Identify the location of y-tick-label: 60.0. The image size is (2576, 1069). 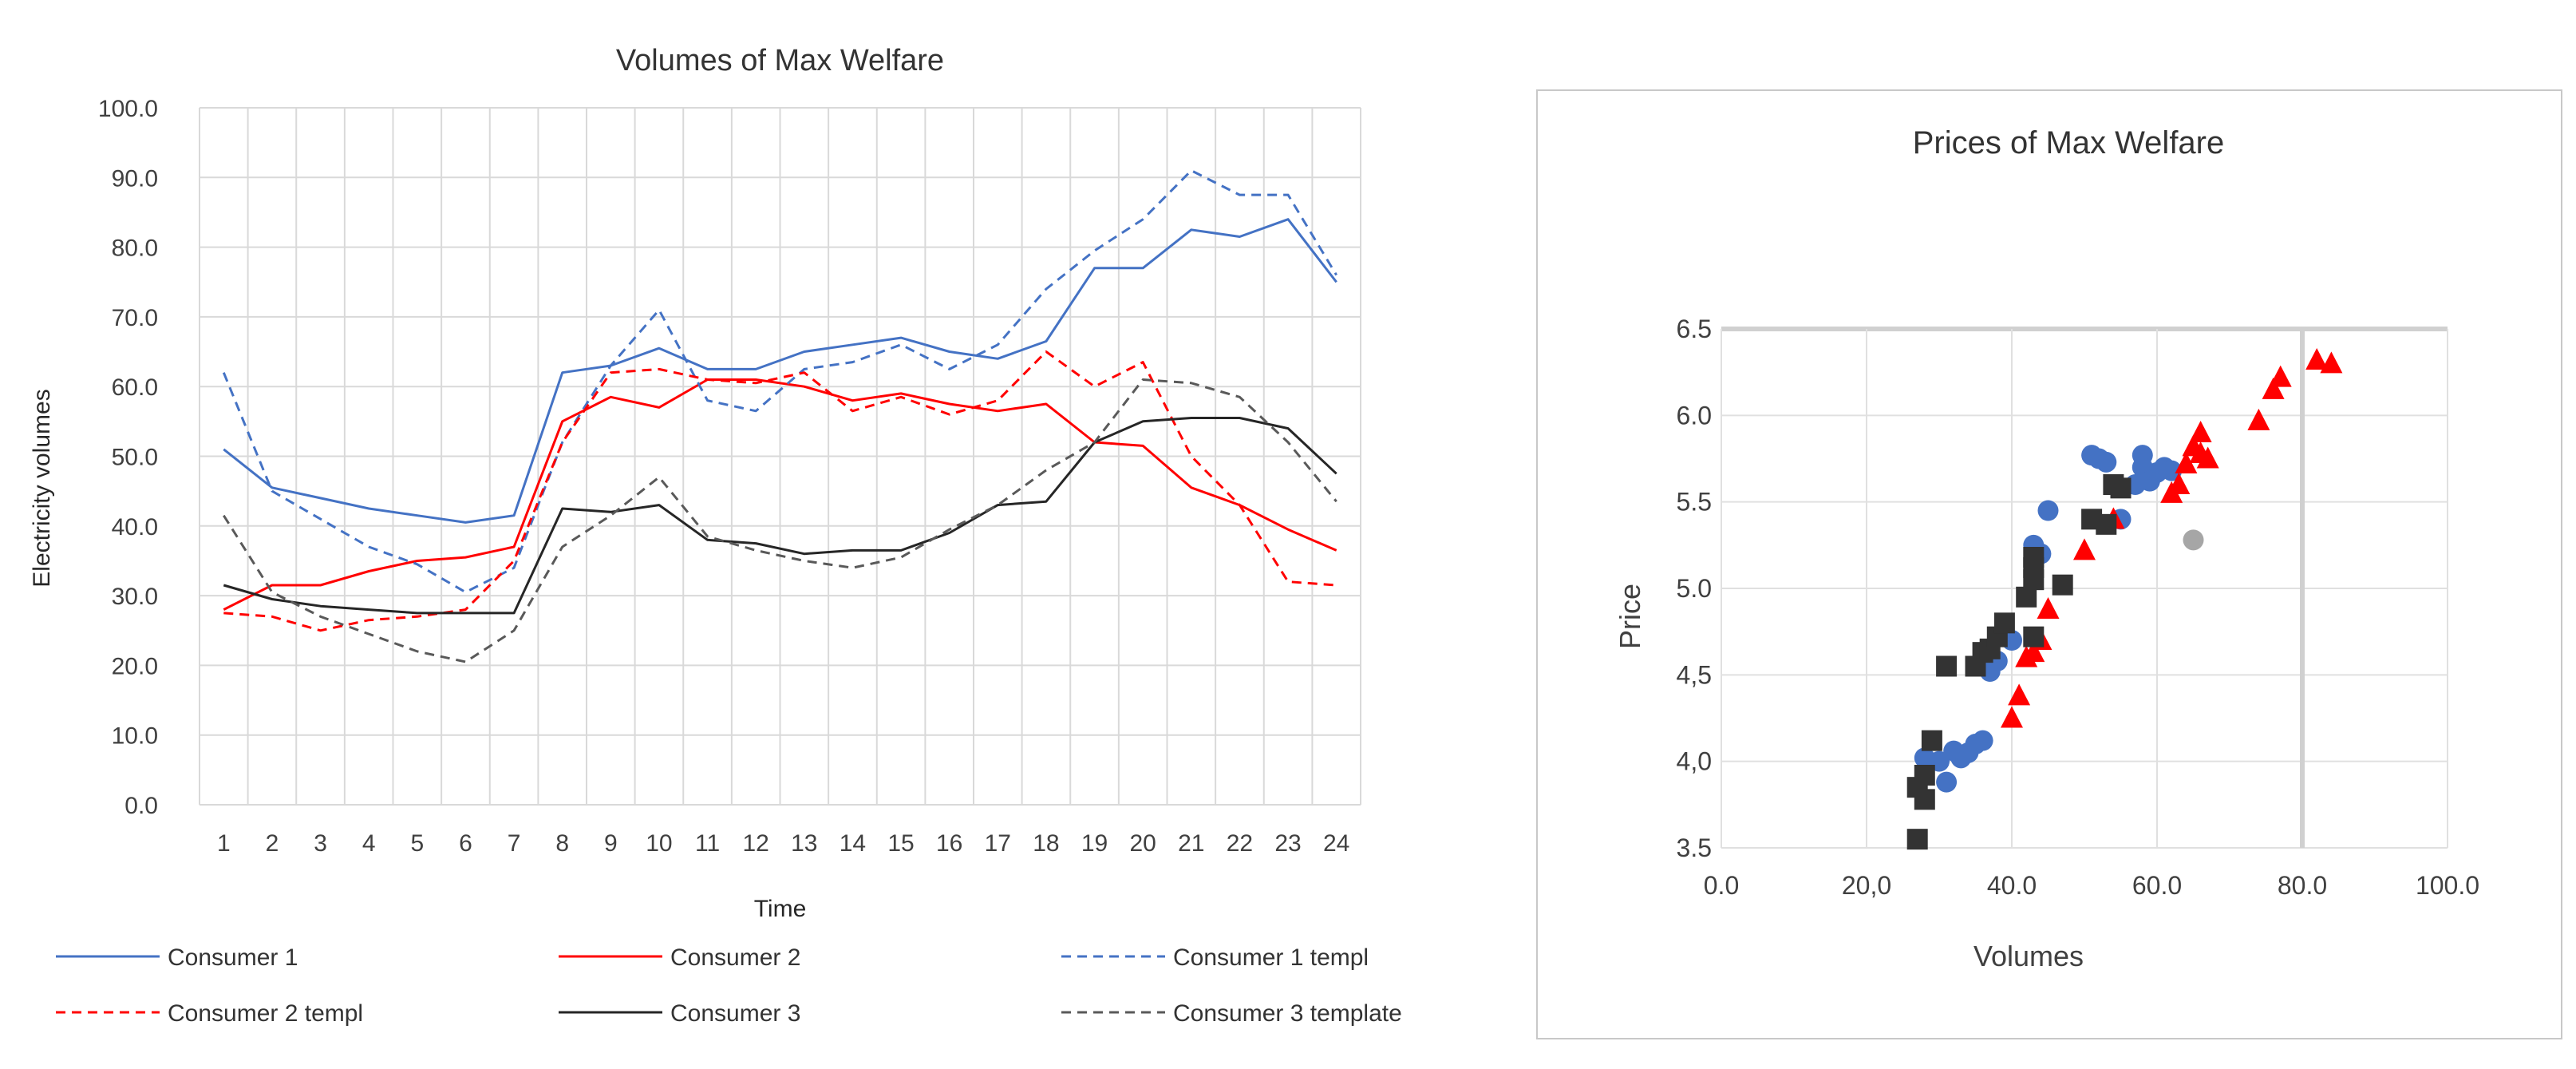
(135, 387).